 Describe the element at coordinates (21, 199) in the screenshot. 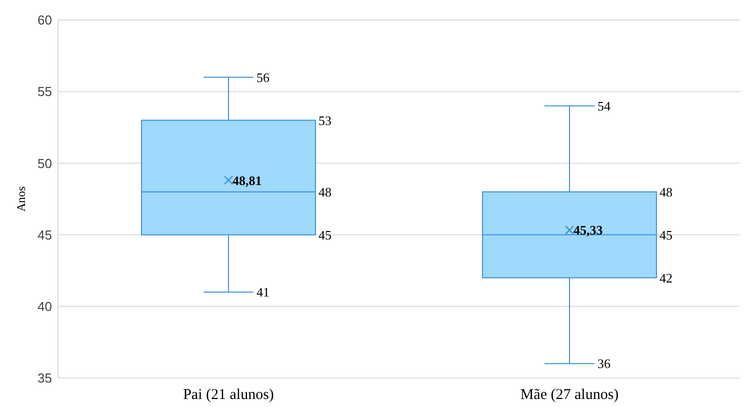

I see `y-axis-title: Anos` at that location.